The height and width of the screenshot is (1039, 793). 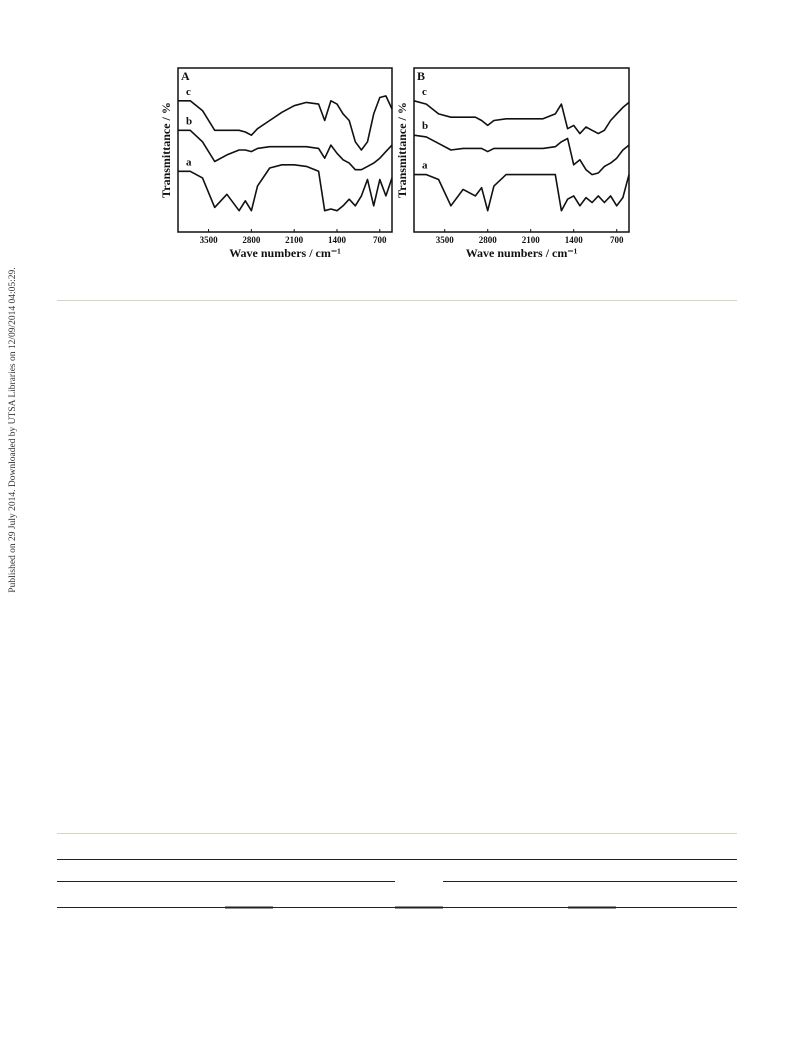 I want to click on panel-label: A, so click(x=185, y=76).